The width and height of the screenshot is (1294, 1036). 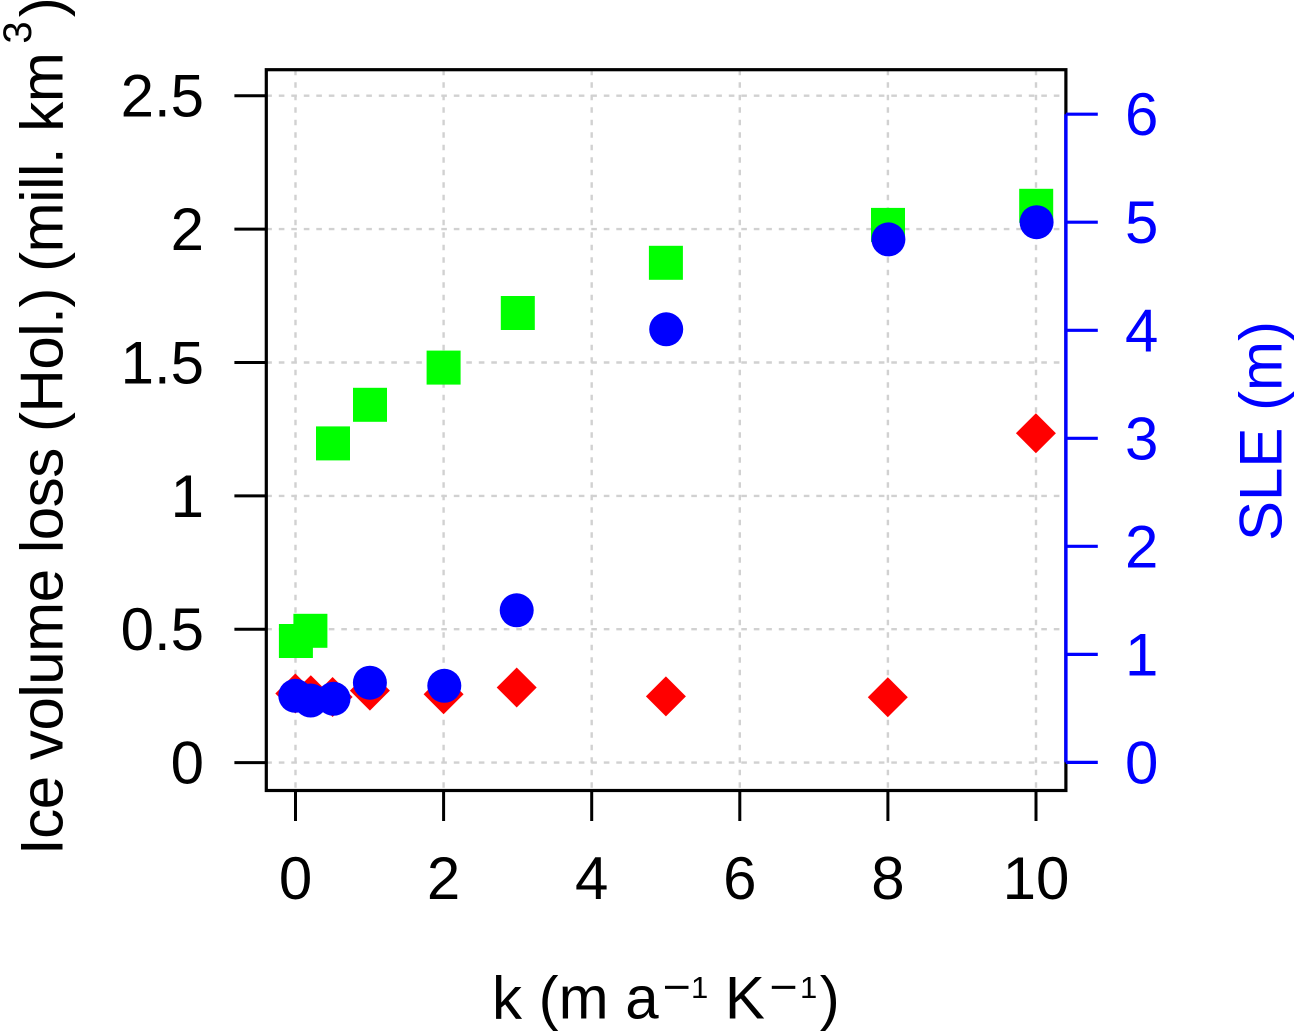 I want to click on svg-text: K, so click(x=745, y=998).